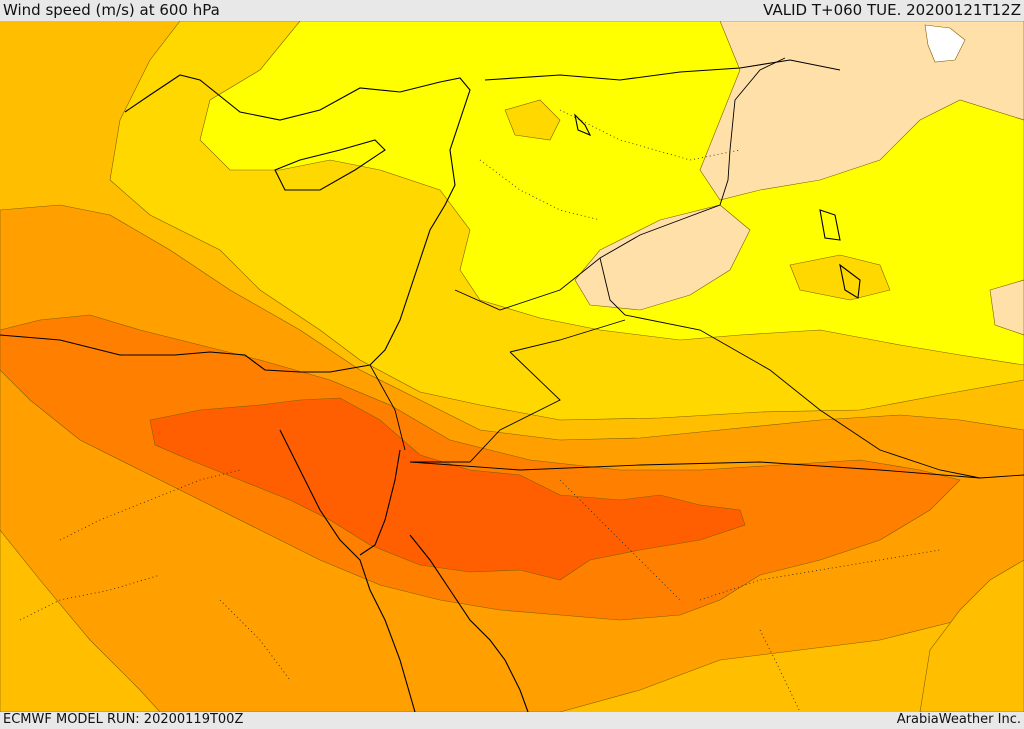 Image resolution: width=1024 pixels, height=729 pixels. What do you see at coordinates (447, 489) in the screenshot?
I see `band-red-orange` at bounding box center [447, 489].